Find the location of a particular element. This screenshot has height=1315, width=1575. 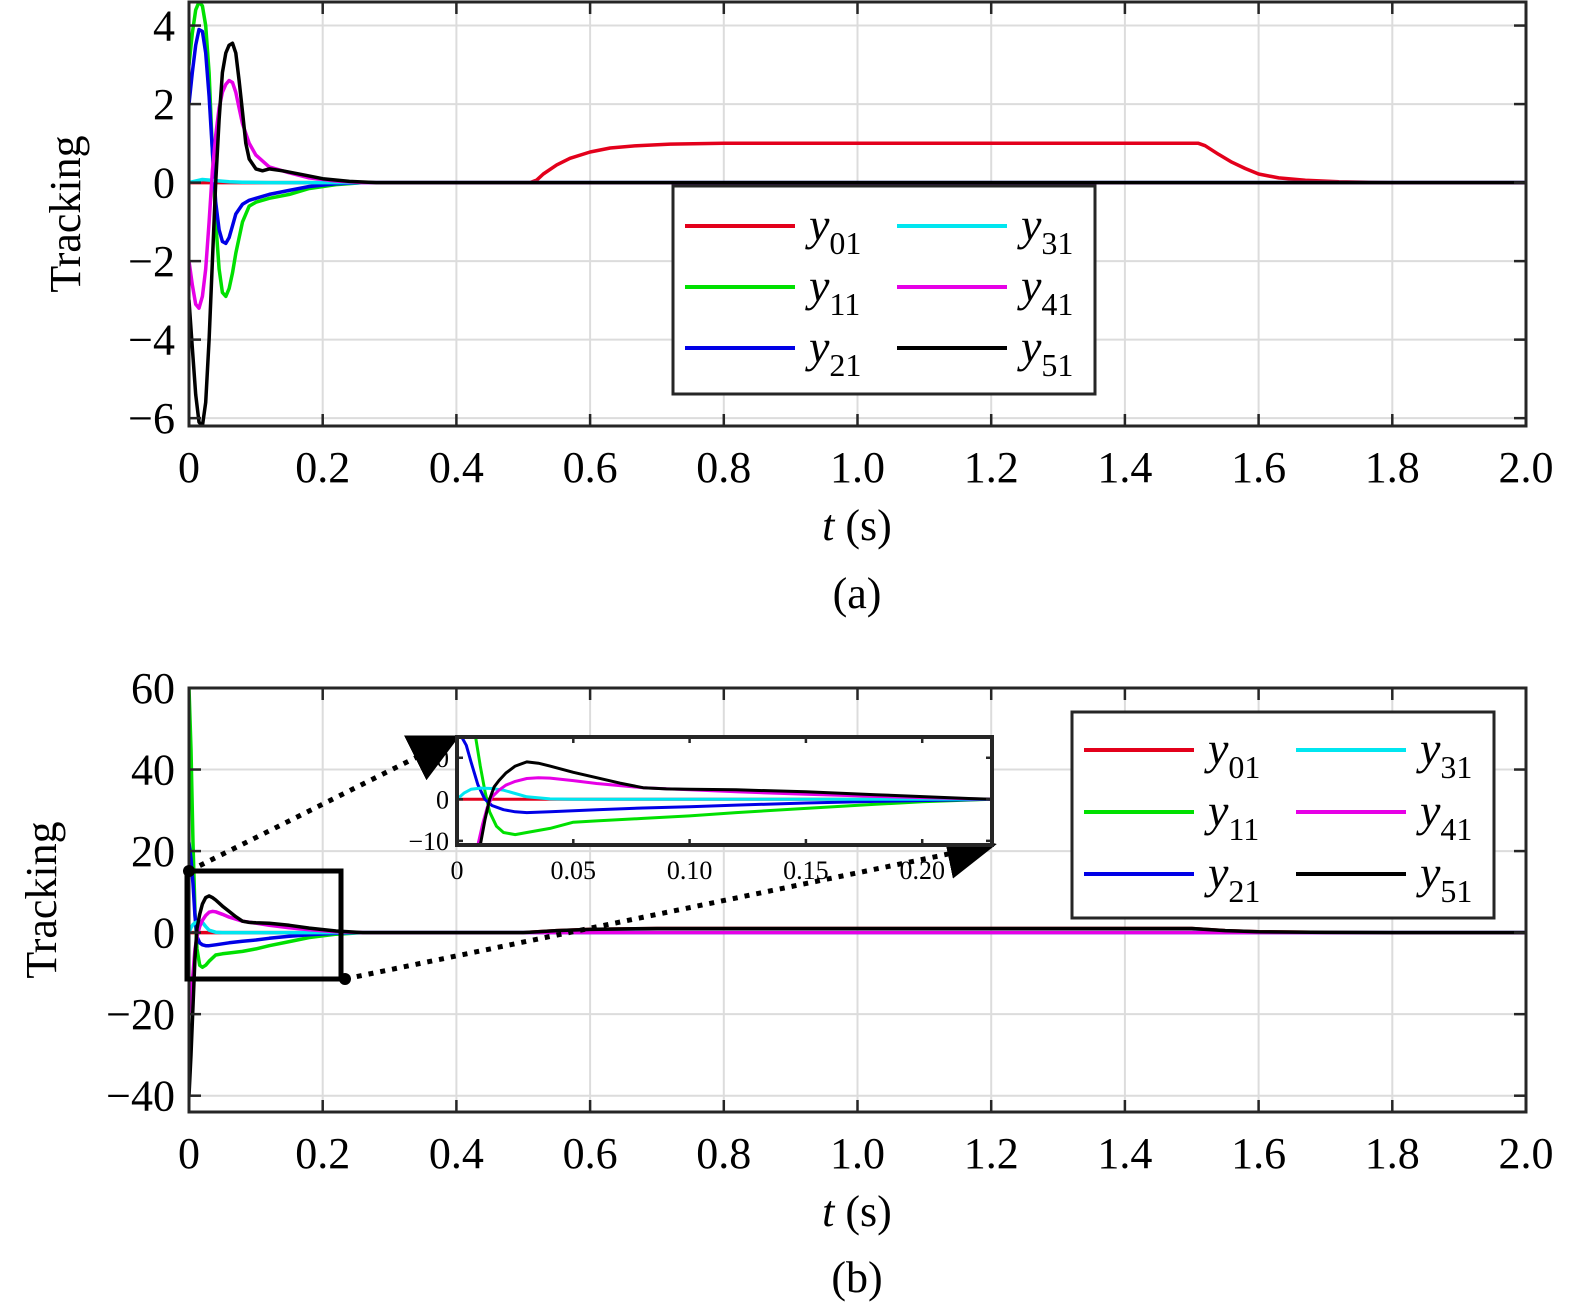

zoom-connector-bottom is located at coordinates (670, 905).